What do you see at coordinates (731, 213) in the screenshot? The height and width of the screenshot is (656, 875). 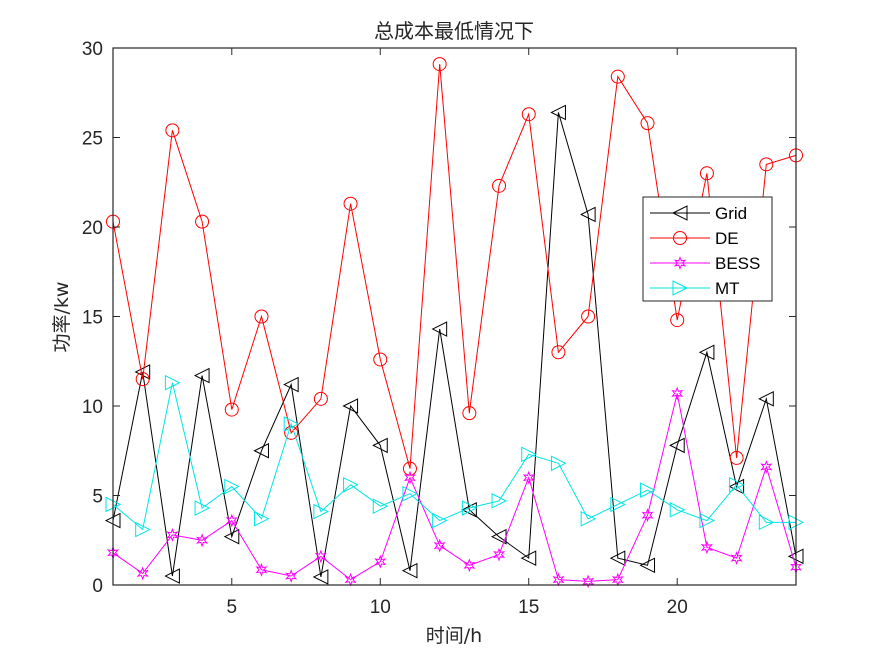 I see `legend-label: Grid` at bounding box center [731, 213].